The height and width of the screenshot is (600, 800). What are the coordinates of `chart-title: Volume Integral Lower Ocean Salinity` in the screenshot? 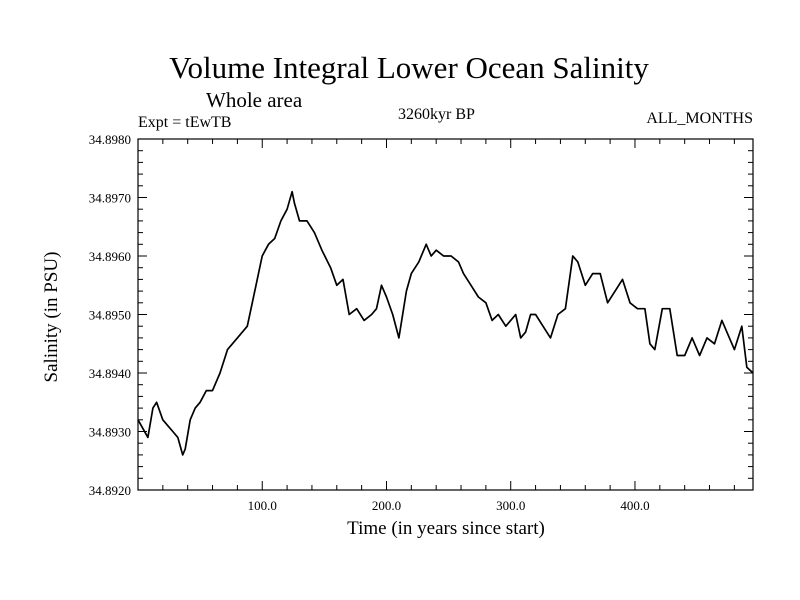 It's located at (409, 67).